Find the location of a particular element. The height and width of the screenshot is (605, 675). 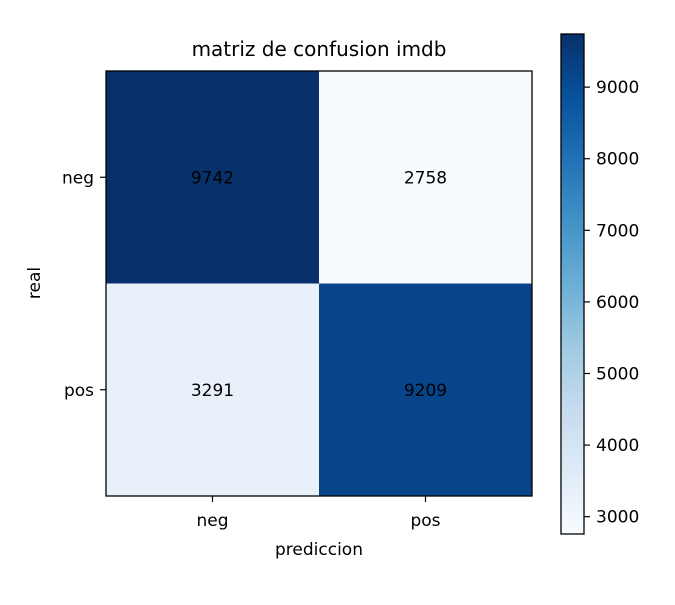

x-tick-label: neg is located at coordinates (212, 521).